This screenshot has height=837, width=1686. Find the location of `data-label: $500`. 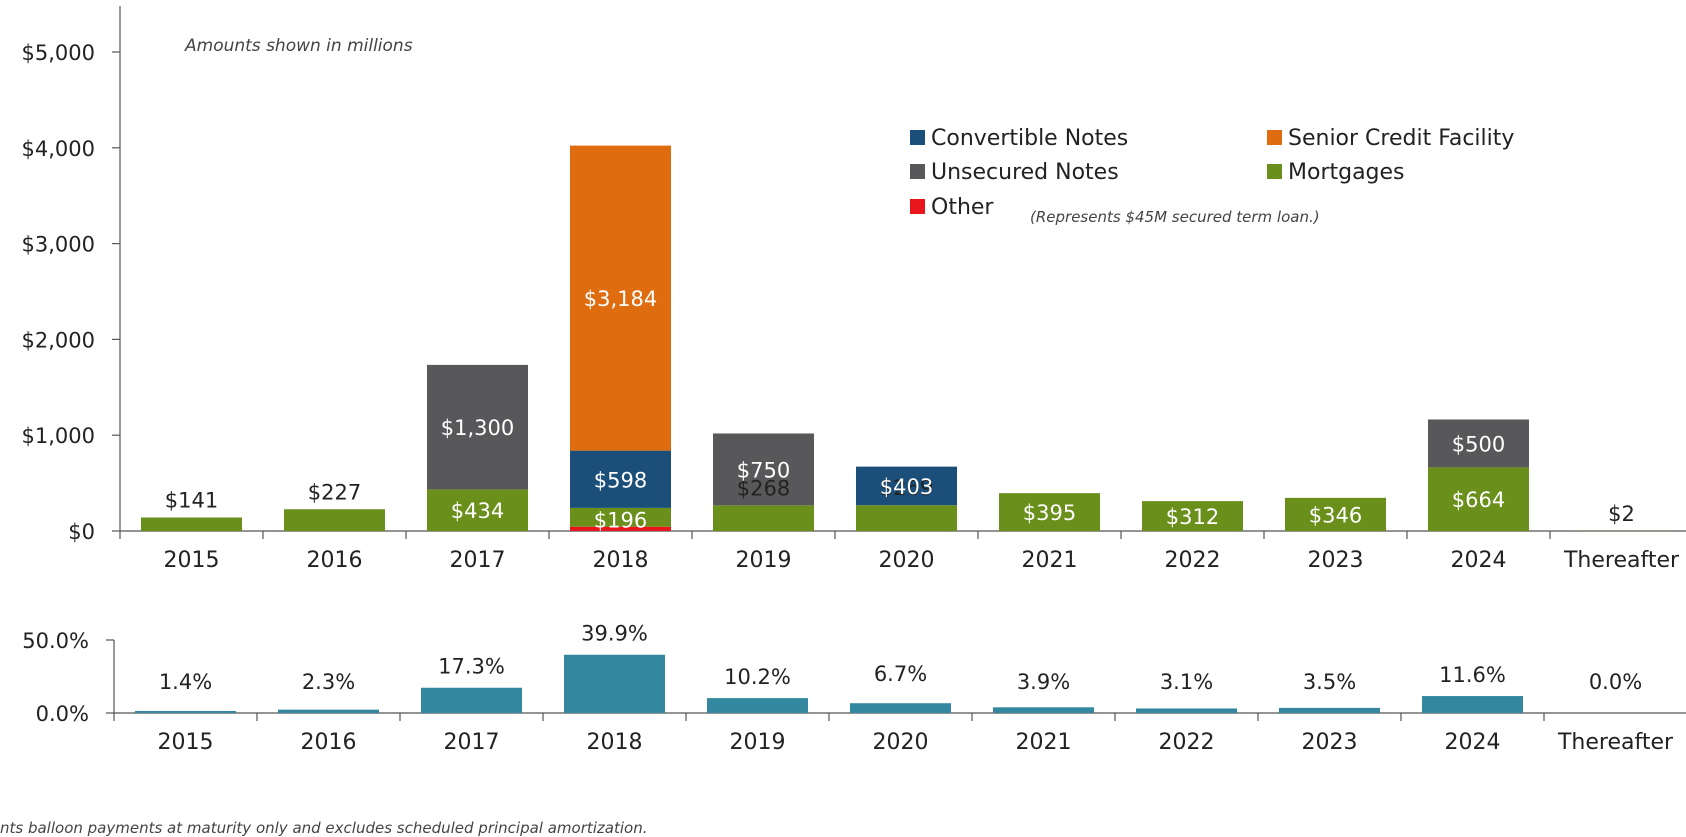

data-label: $500 is located at coordinates (1478, 444).